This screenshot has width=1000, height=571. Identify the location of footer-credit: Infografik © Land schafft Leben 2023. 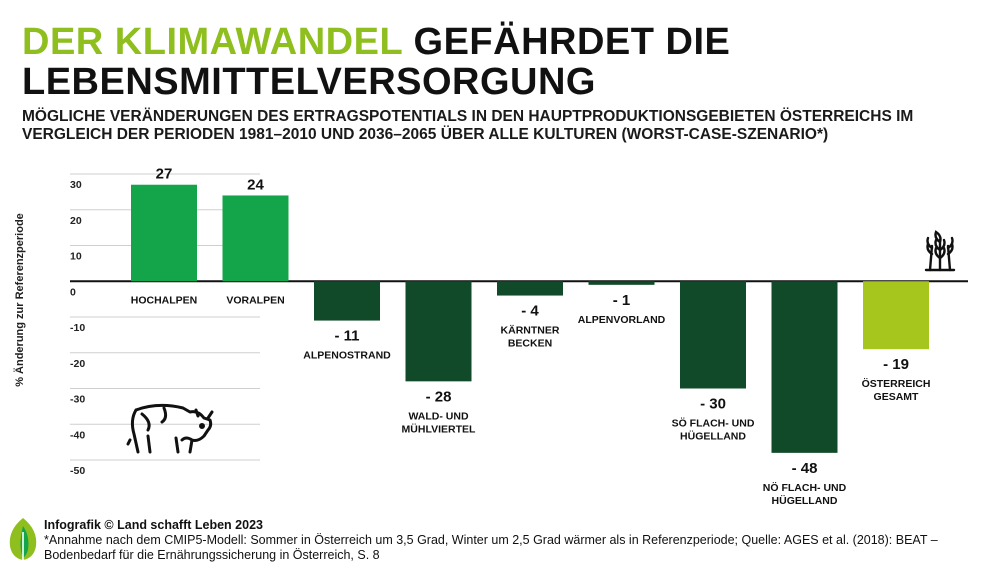
(153, 525).